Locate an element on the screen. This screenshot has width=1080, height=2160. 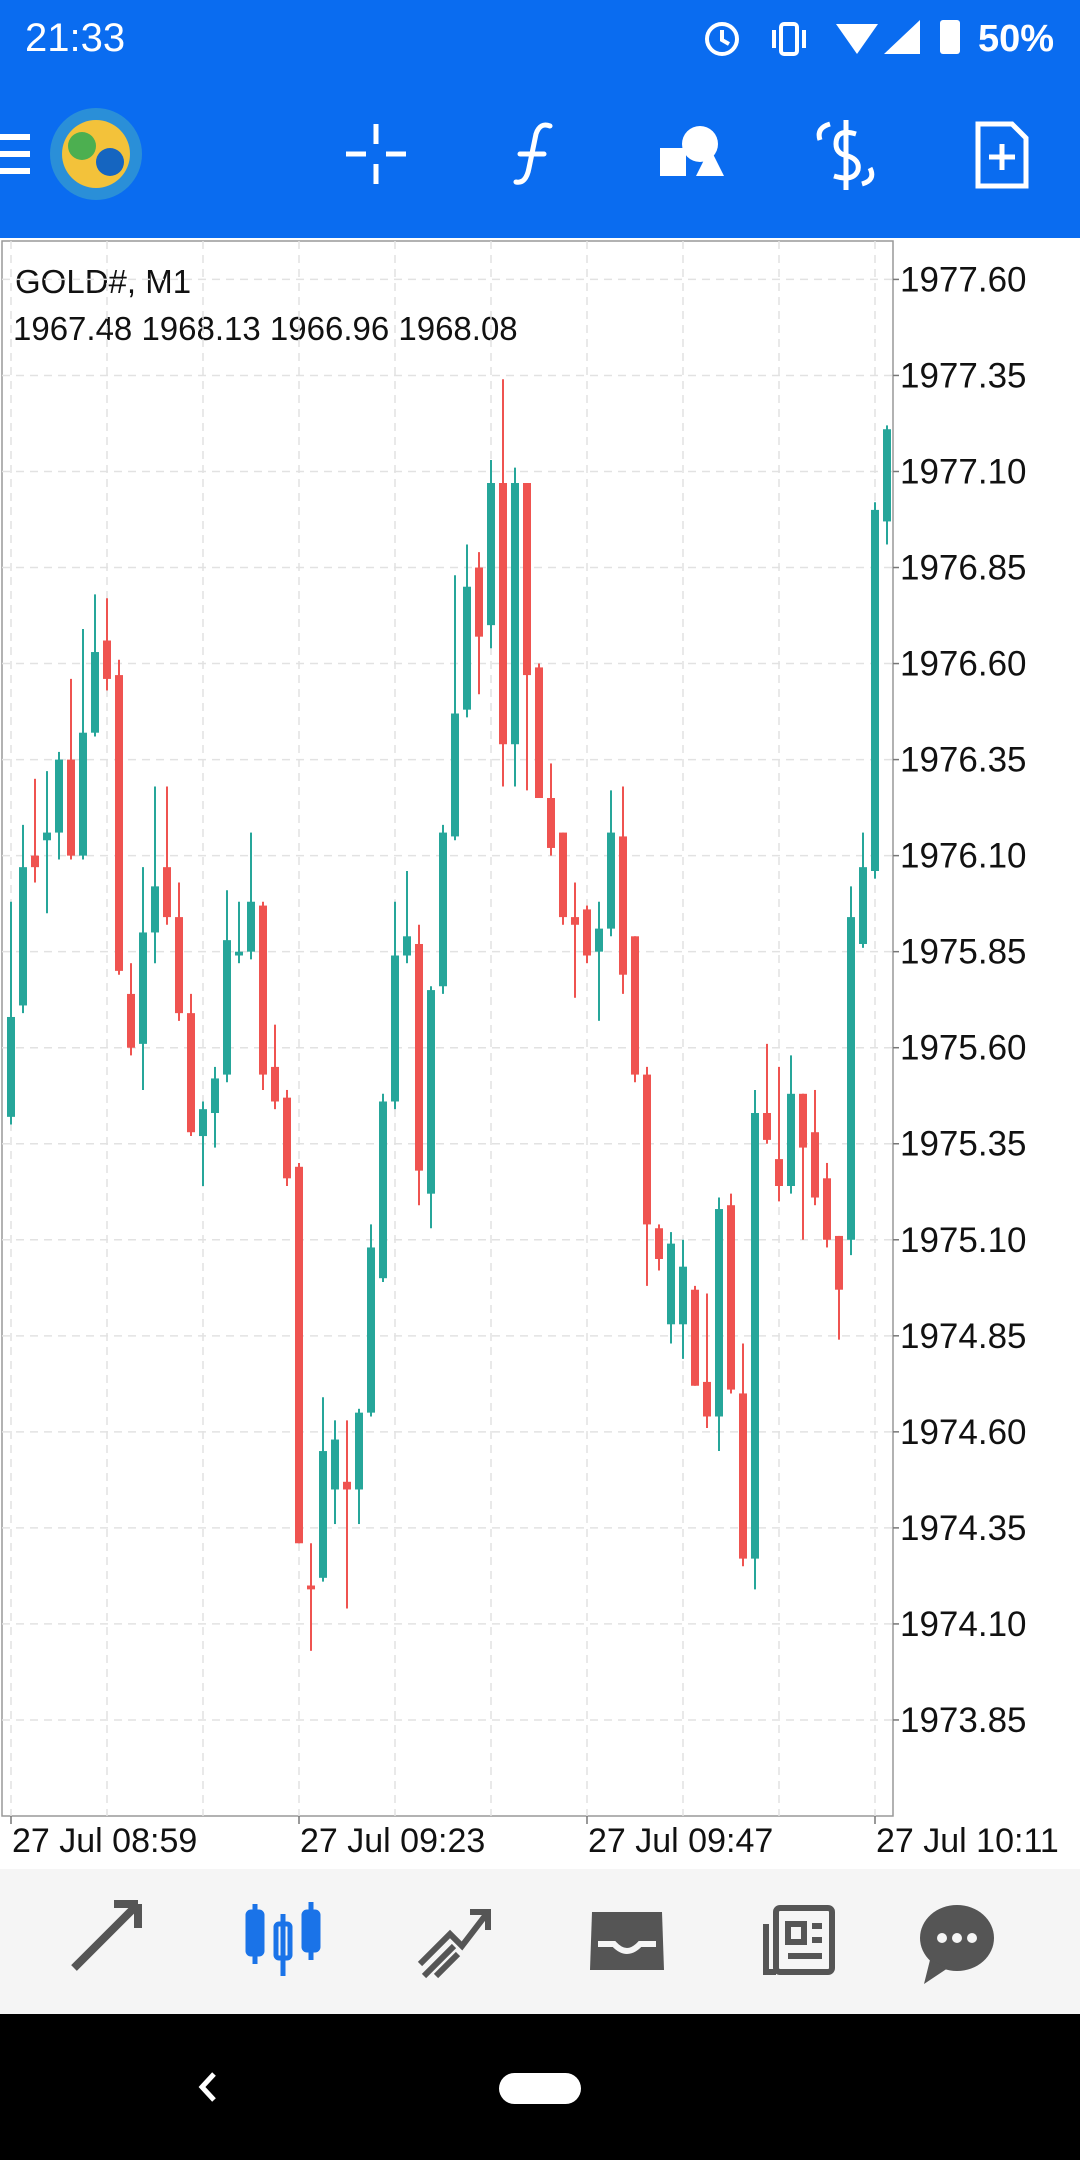
battery-icon is located at coordinates (950, 37).